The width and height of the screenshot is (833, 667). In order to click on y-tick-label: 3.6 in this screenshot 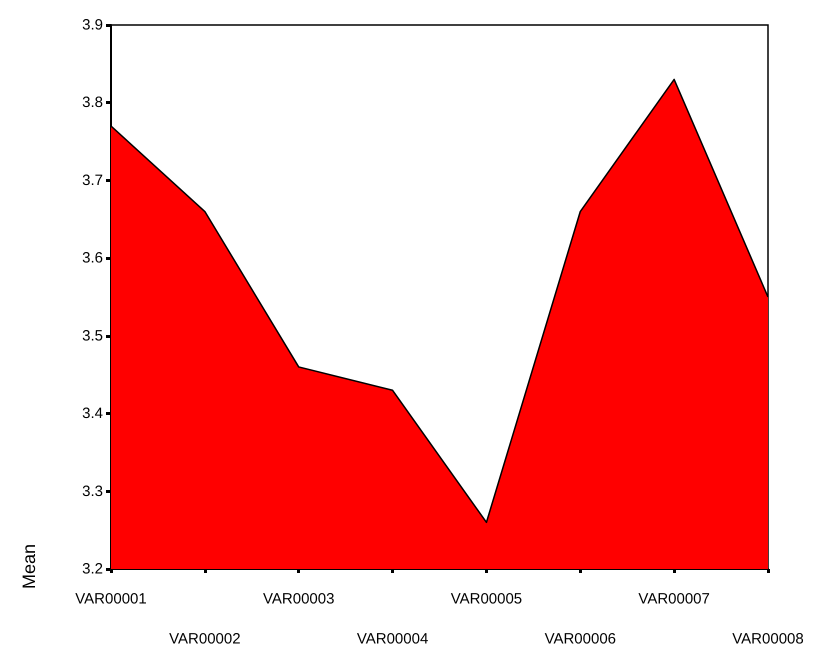, I will do `click(92, 258)`.